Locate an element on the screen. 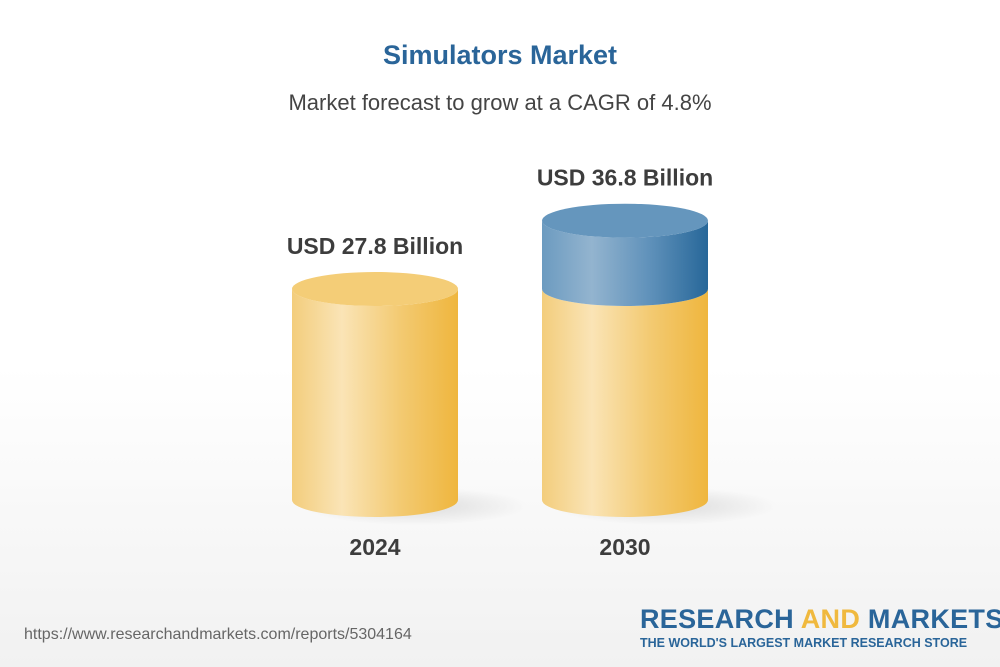 The height and width of the screenshot is (667, 1000). bar-2030-growth is located at coordinates (625, 263).